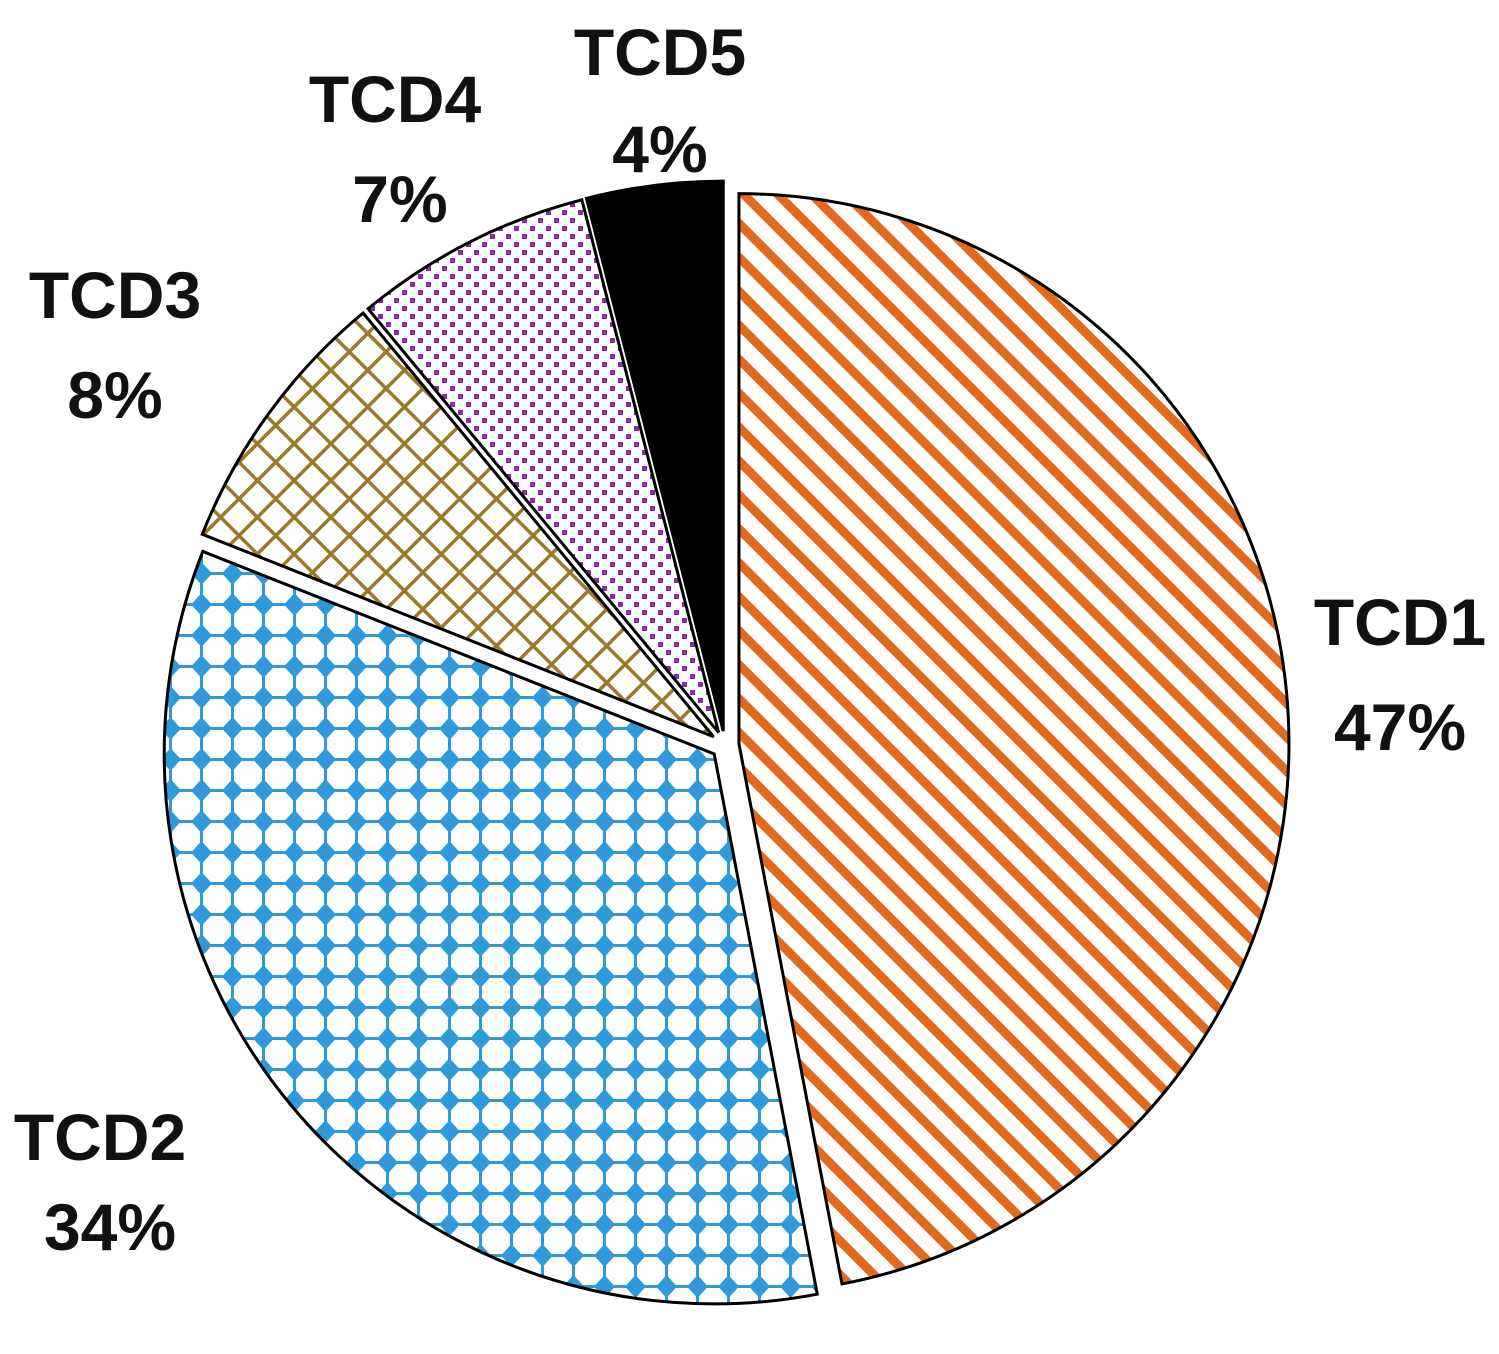 The height and width of the screenshot is (1354, 1499). Describe the element at coordinates (110, 1227) in the screenshot. I see `slice-label-tcd2-value: 34%` at that location.